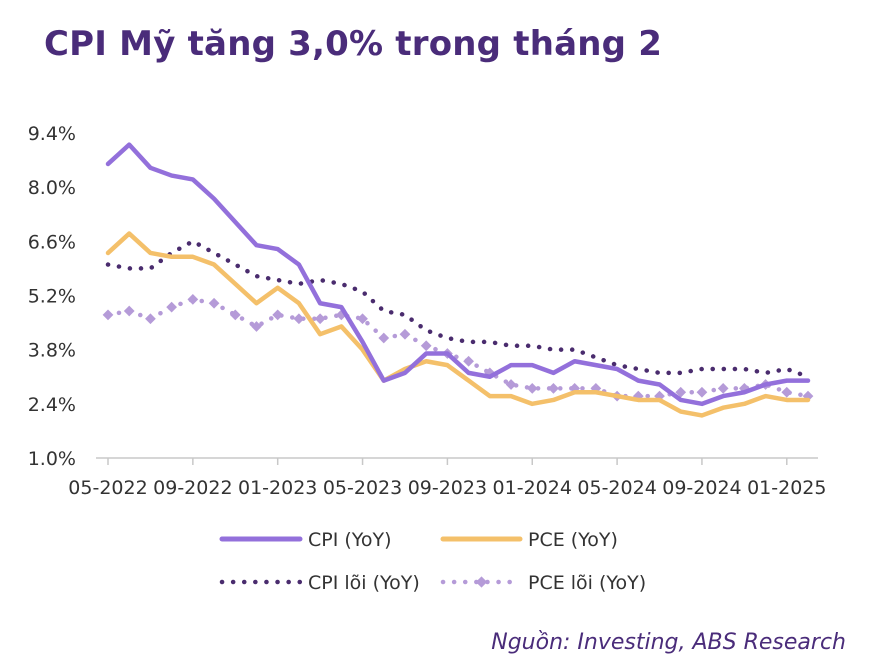  What do you see at coordinates (701, 488) in the screenshot?
I see `x-tick-label: 09-2024` at bounding box center [701, 488].